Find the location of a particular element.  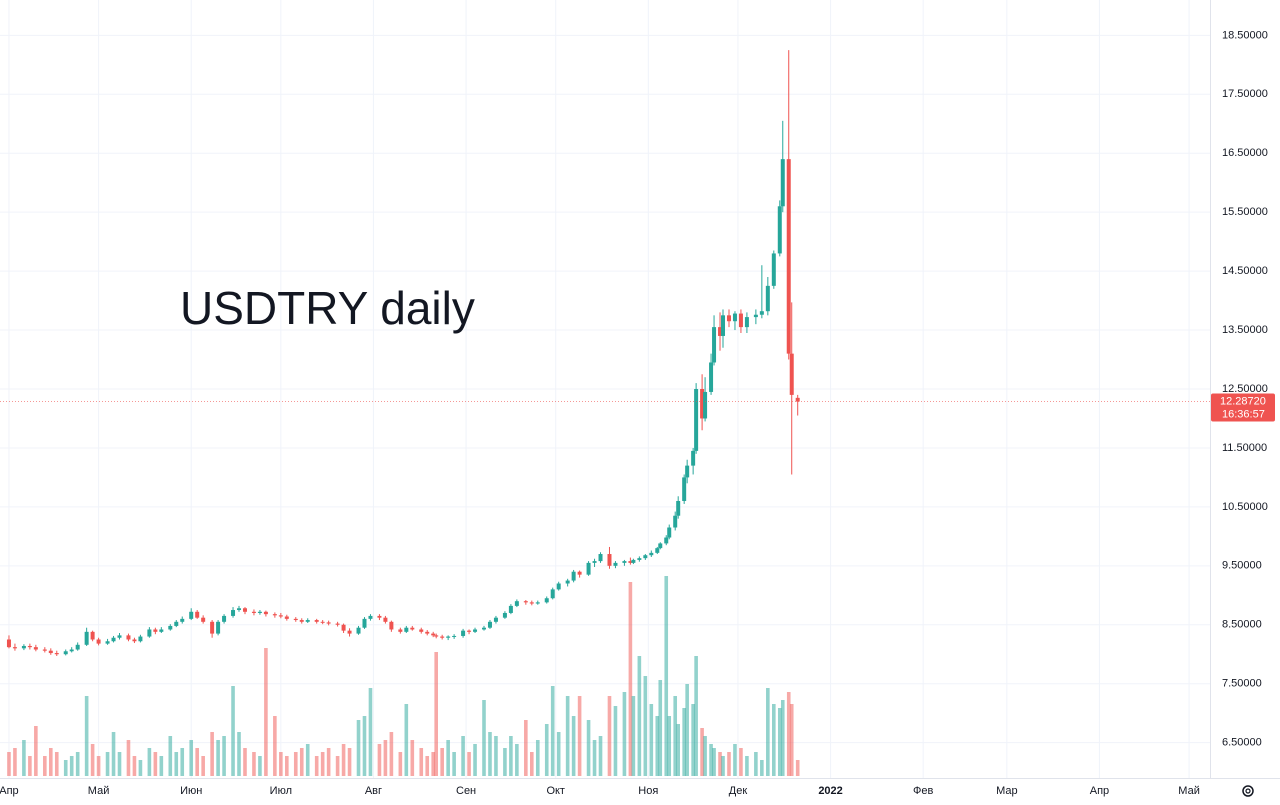

gear is located at coordinates (1248, 791).